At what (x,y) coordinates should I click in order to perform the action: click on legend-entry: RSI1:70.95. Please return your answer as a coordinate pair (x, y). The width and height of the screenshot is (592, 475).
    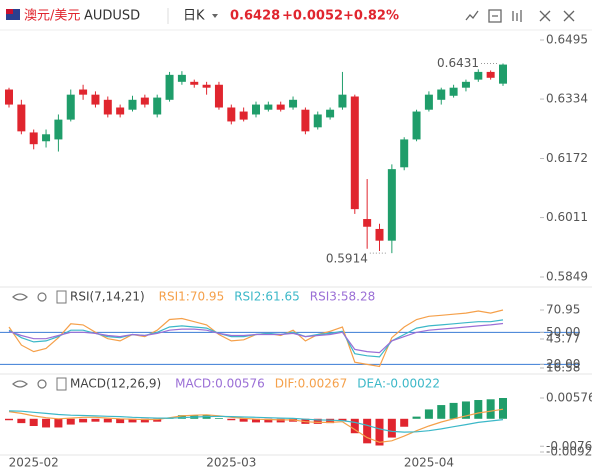
    Looking at the image, I should click on (192, 297).